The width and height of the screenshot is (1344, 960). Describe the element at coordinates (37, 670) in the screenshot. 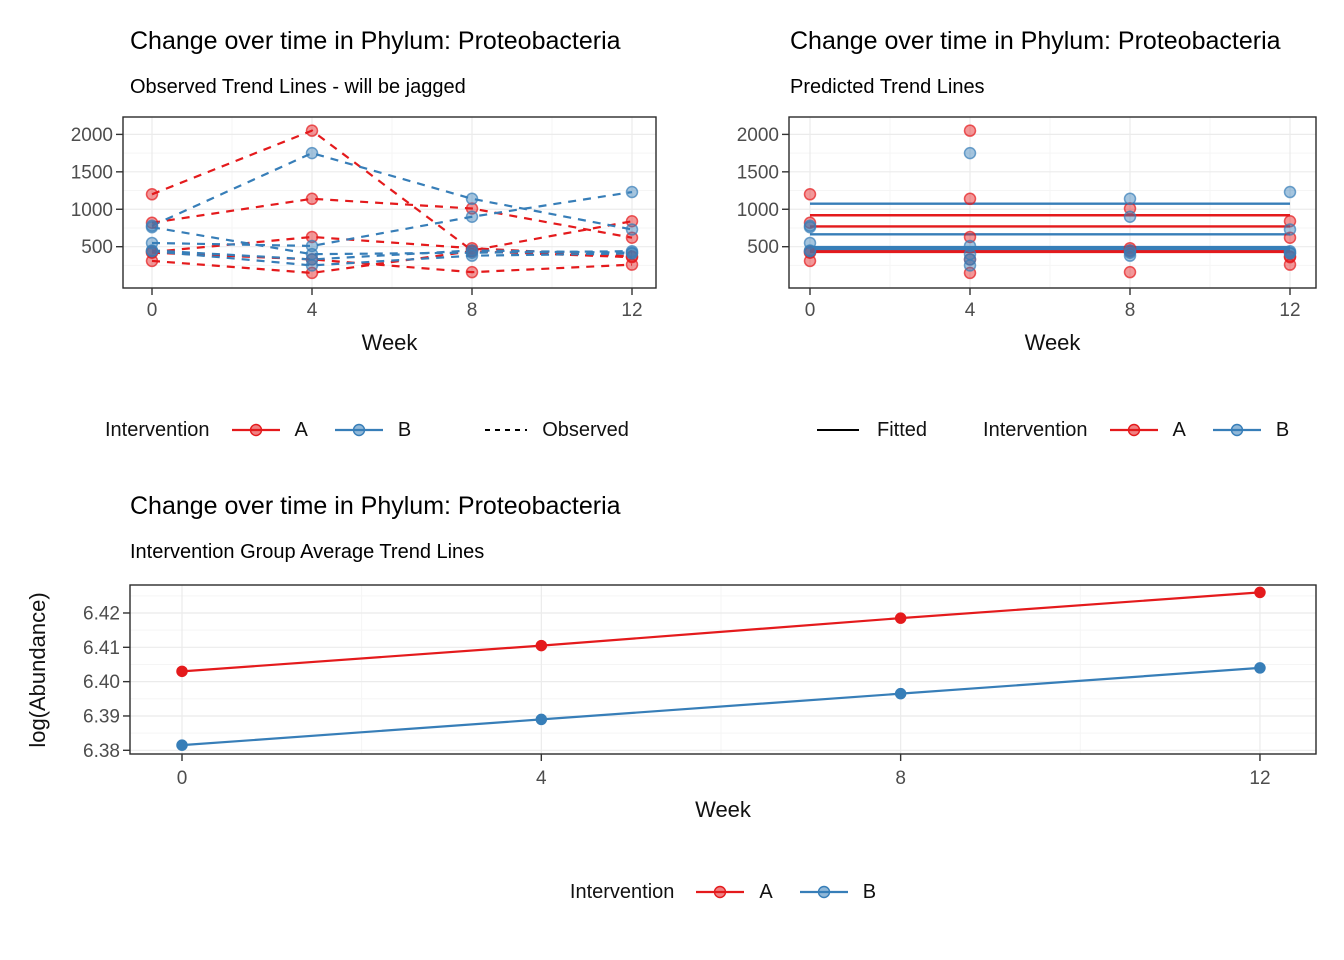

I see `y-axis-title: log(Abundance)` at that location.